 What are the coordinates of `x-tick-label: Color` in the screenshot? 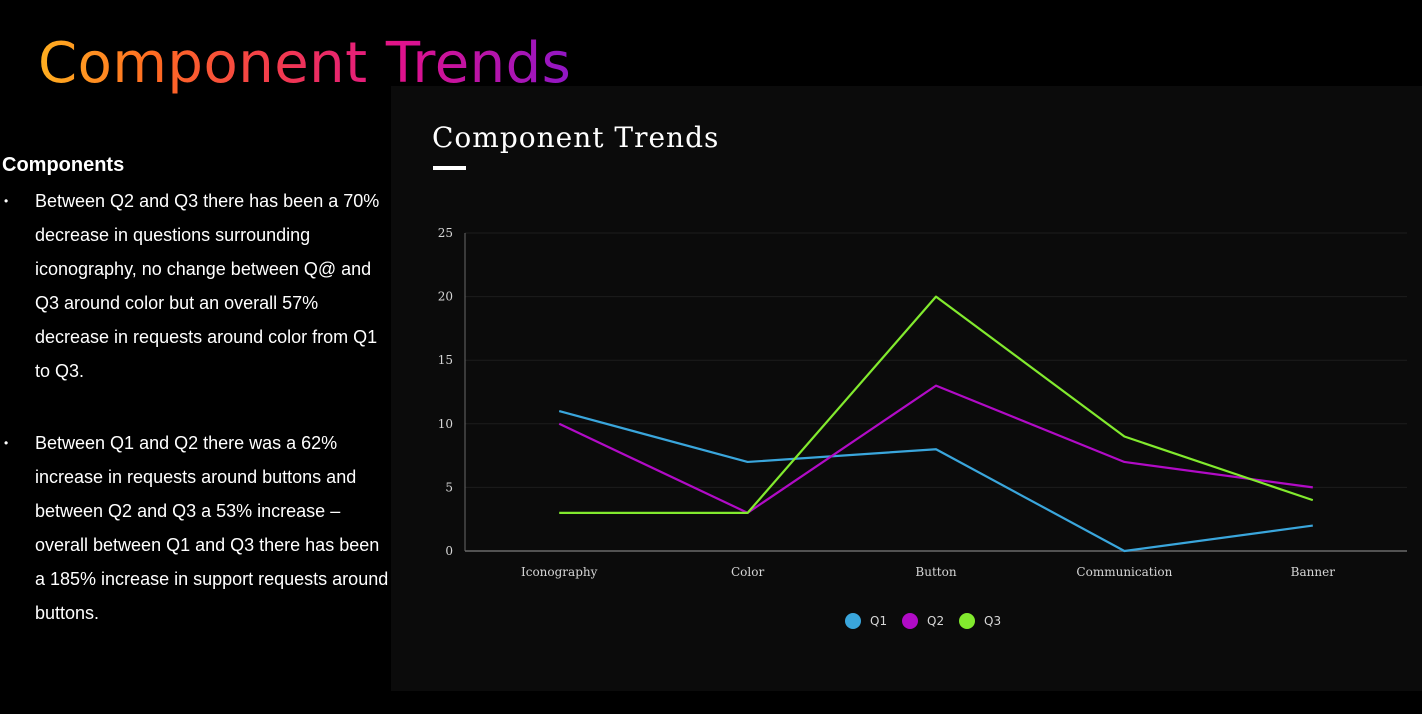 It's located at (747, 572).